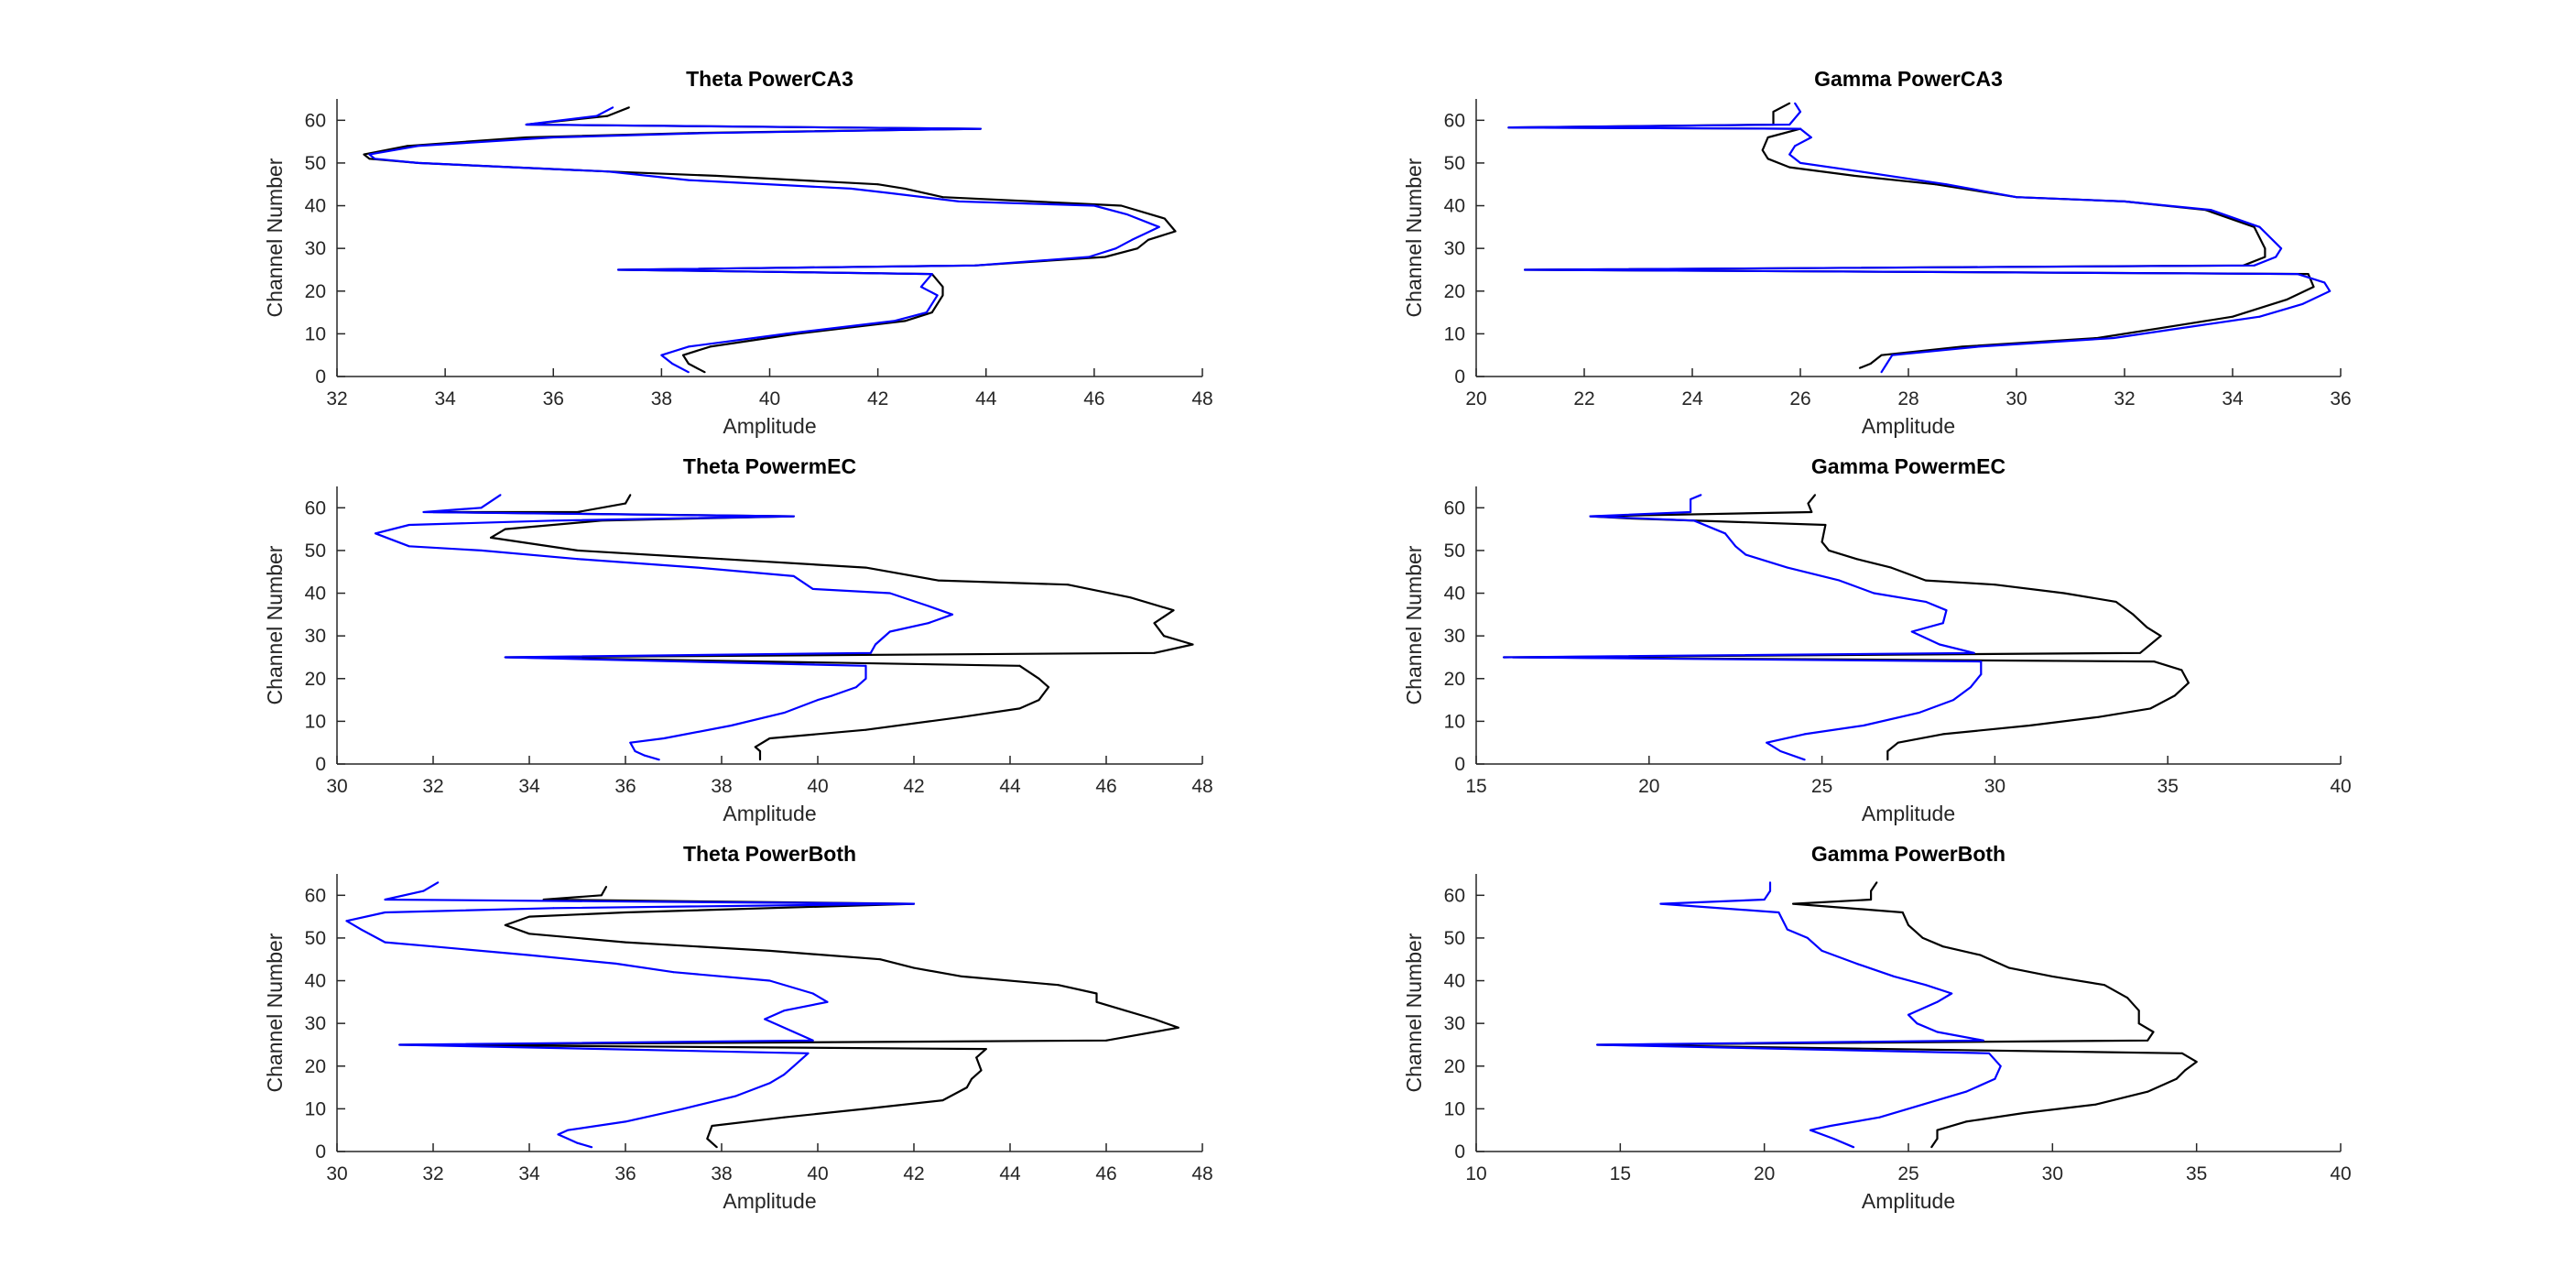 The width and height of the screenshot is (2576, 1288). What do you see at coordinates (1620, 1174) in the screenshot?
I see `x-tick-label: 15` at bounding box center [1620, 1174].